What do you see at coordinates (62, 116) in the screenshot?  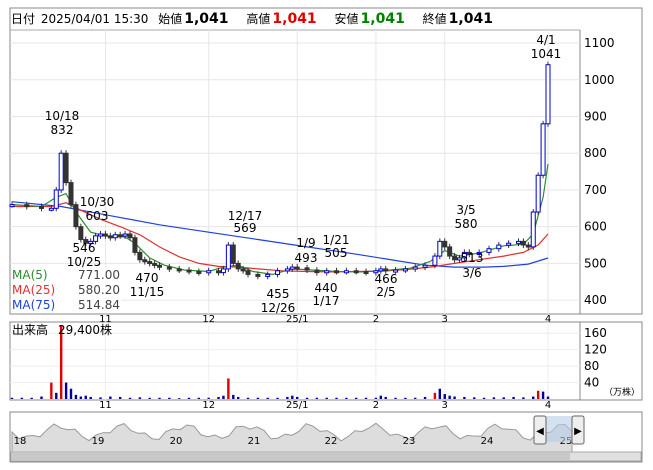 I see `annotation-date: 10/18` at bounding box center [62, 116].